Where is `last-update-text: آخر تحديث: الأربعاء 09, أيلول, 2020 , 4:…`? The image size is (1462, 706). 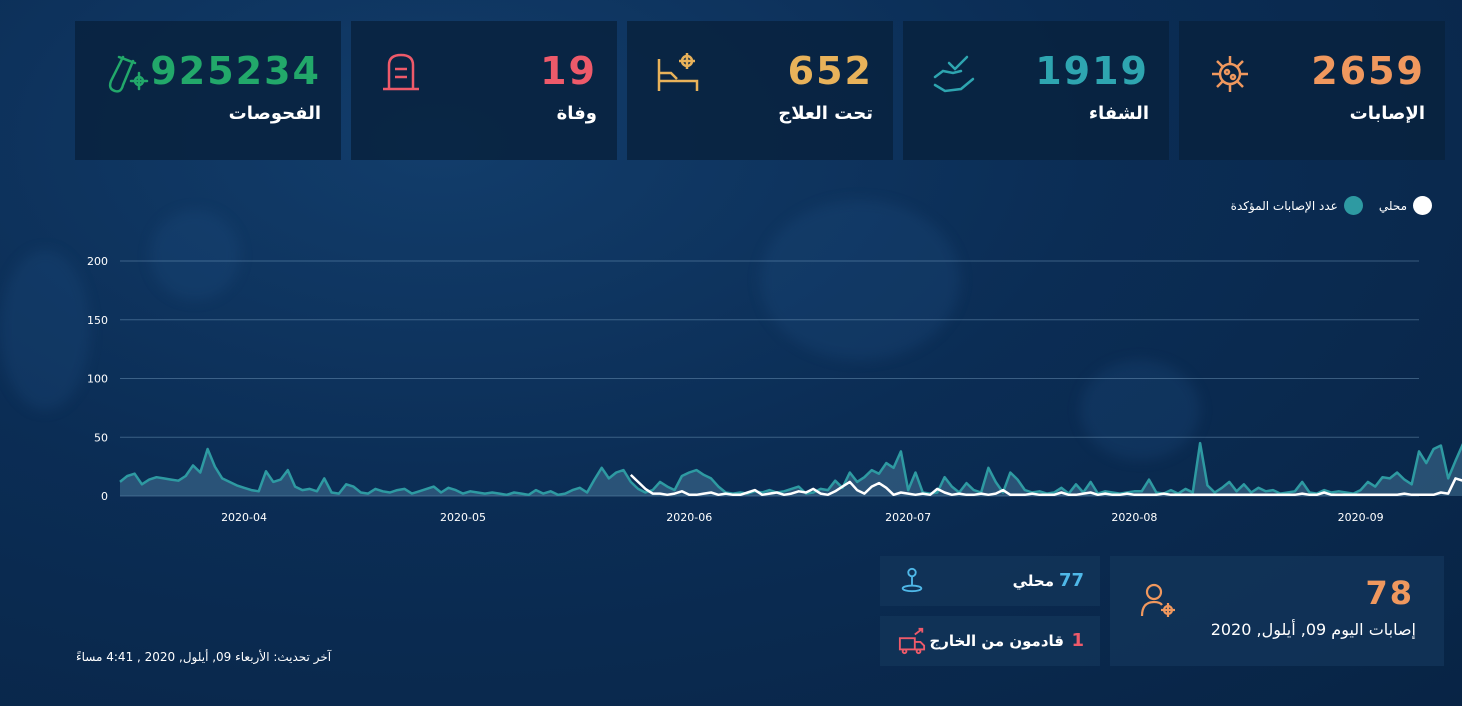
last-update-text: آخر تحديث: الأربعاء 09, أيلول, 2020 , 4:… is located at coordinates (204, 657).